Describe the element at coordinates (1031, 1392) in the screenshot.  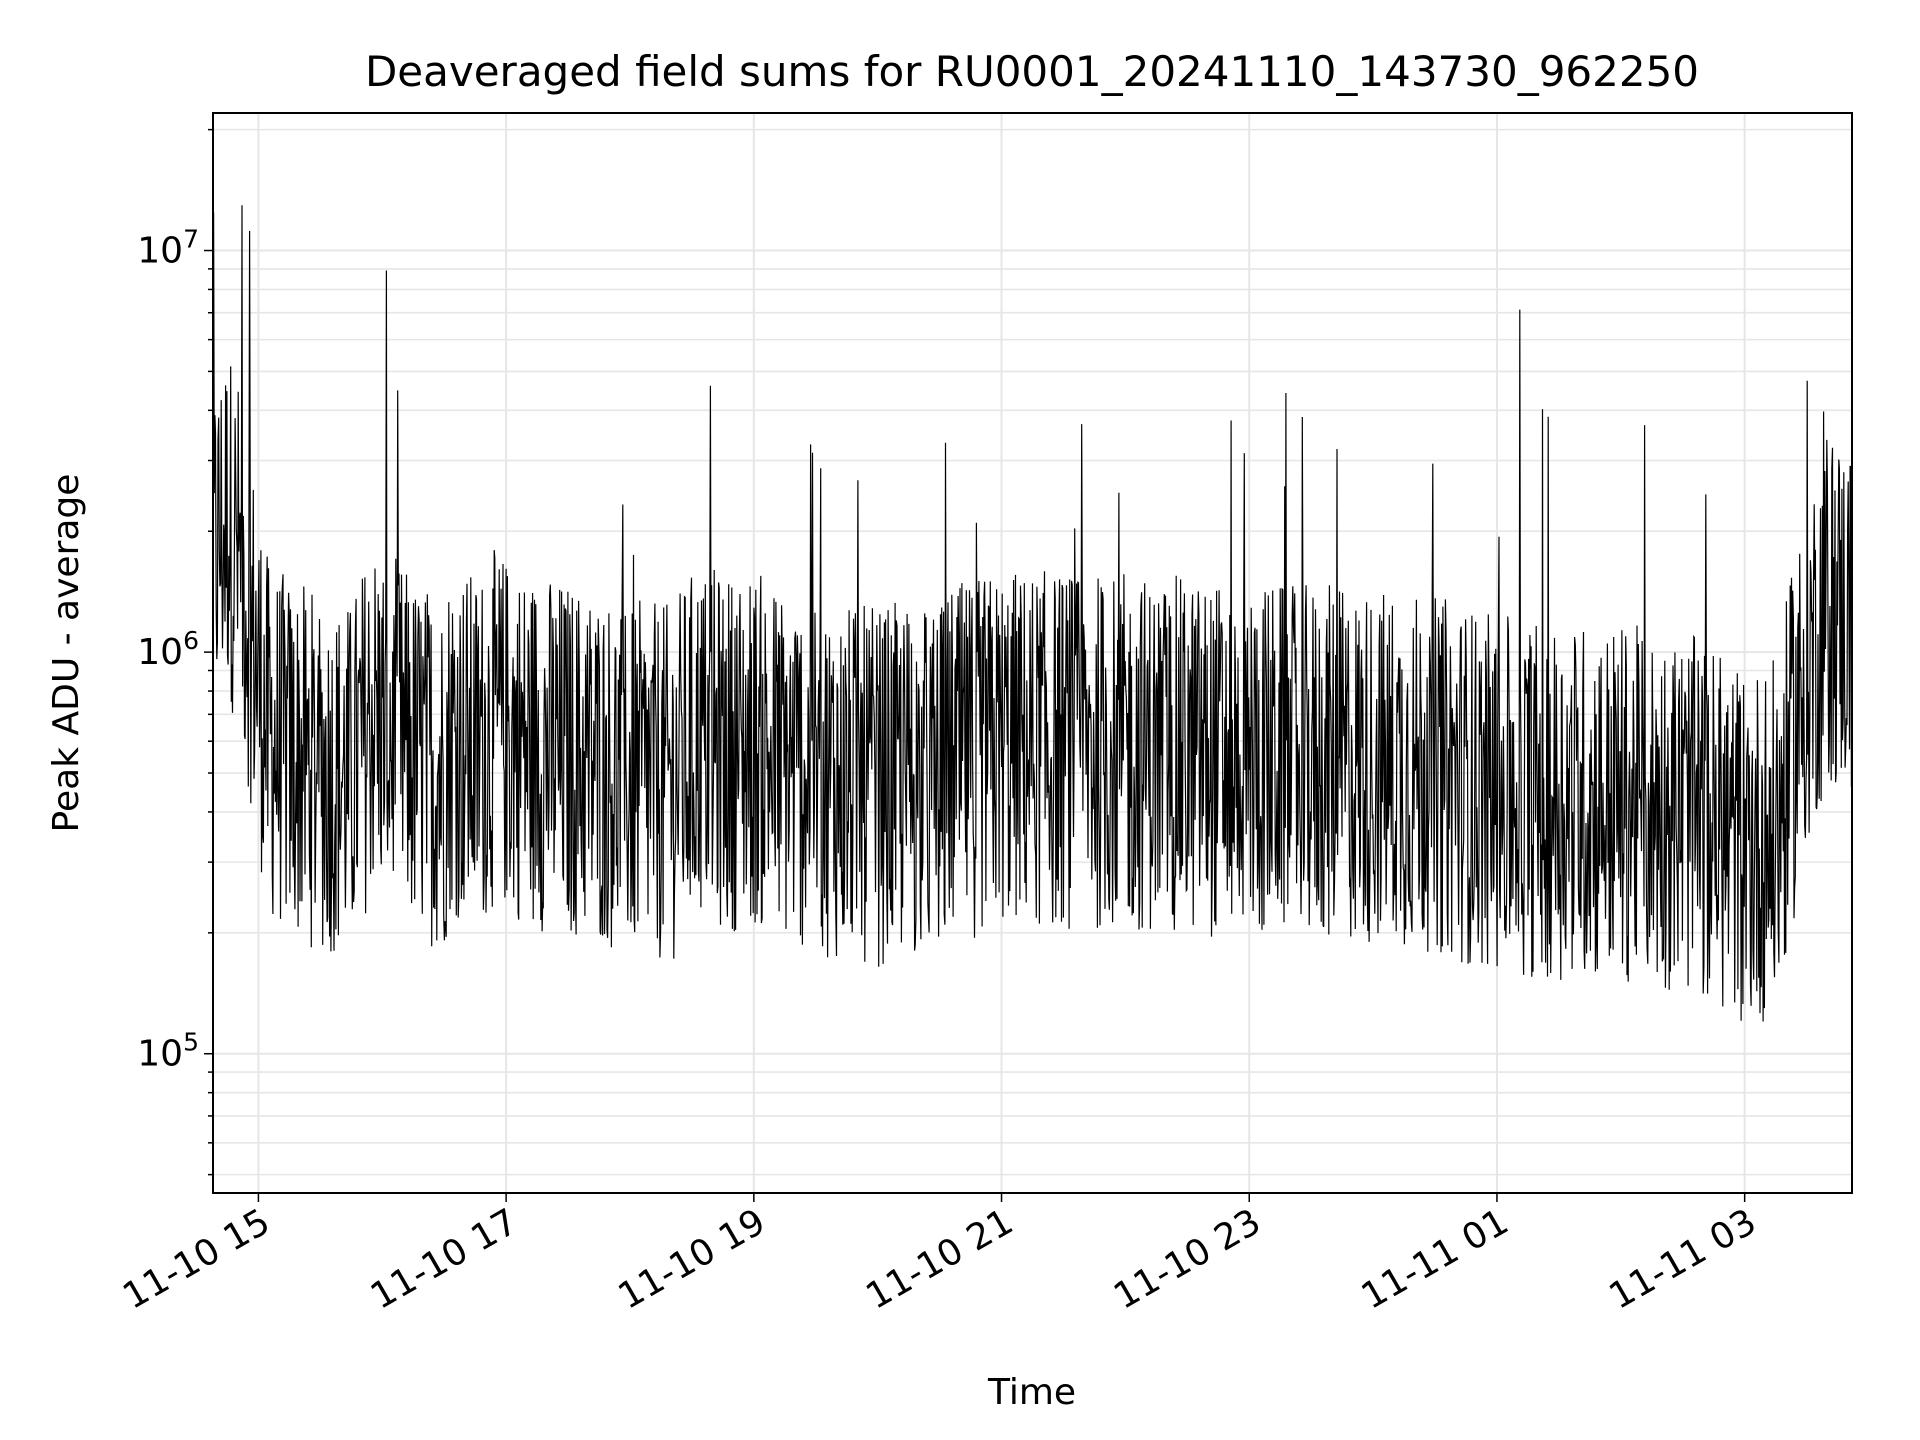
I see `x-axis-label: Time` at that location.